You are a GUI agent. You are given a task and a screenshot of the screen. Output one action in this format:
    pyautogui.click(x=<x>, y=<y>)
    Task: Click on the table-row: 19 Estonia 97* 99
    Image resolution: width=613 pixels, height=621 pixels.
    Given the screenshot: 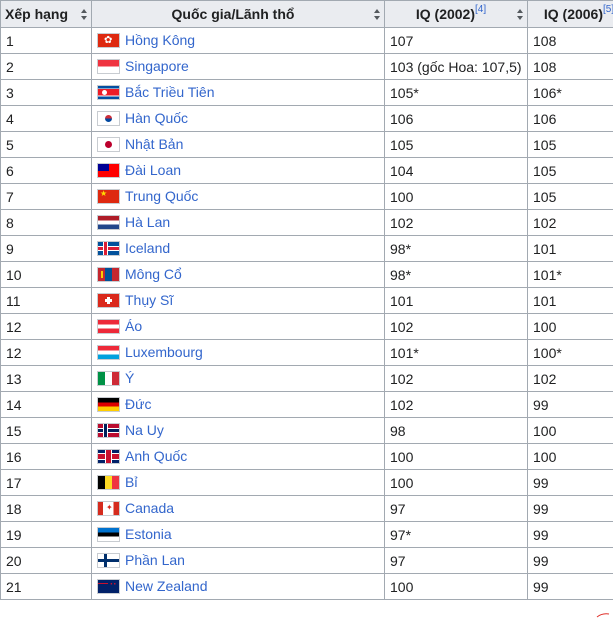 What is the action you would take?
    pyautogui.click(x=306, y=534)
    